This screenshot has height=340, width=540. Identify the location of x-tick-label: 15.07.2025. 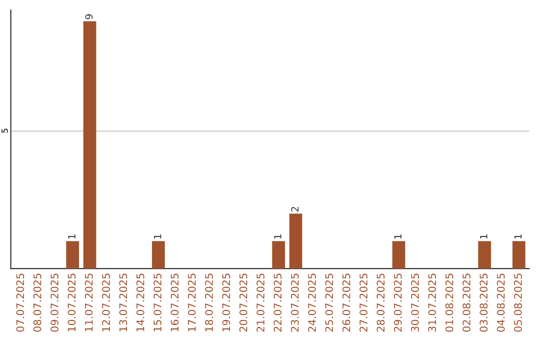
(158, 303).